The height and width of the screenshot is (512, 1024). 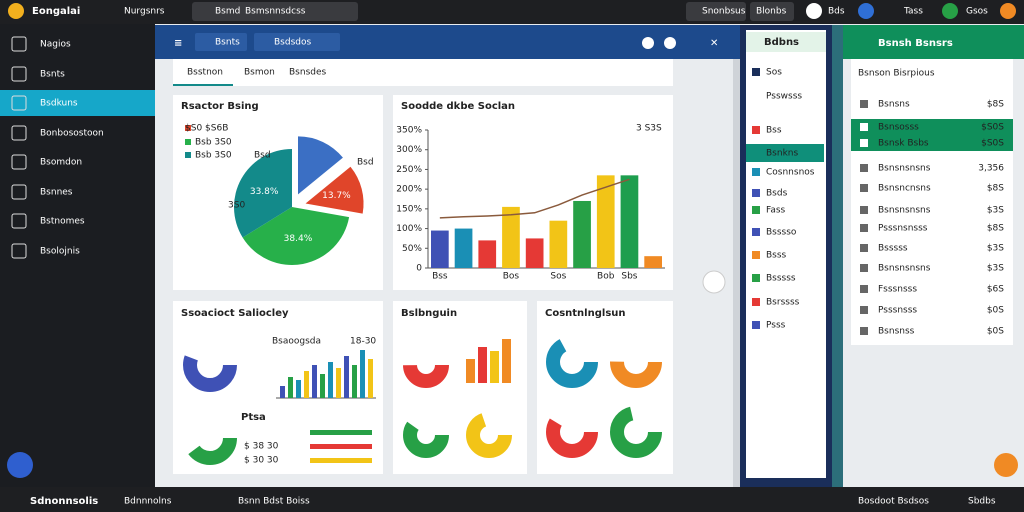 I want to click on menu-icon: ≡, so click(x=178, y=43).